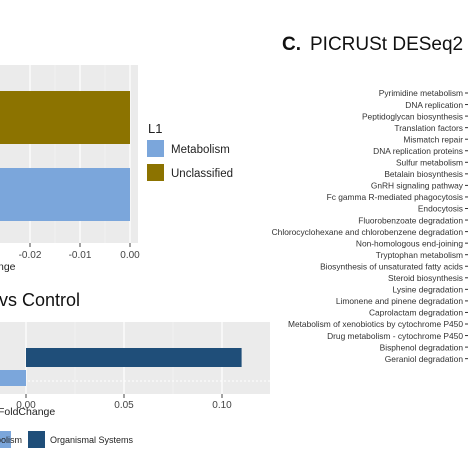 This screenshot has width=474, height=474. I want to click on panel-b-ticks: 0.00 0.05 0.10, so click(124, 402).